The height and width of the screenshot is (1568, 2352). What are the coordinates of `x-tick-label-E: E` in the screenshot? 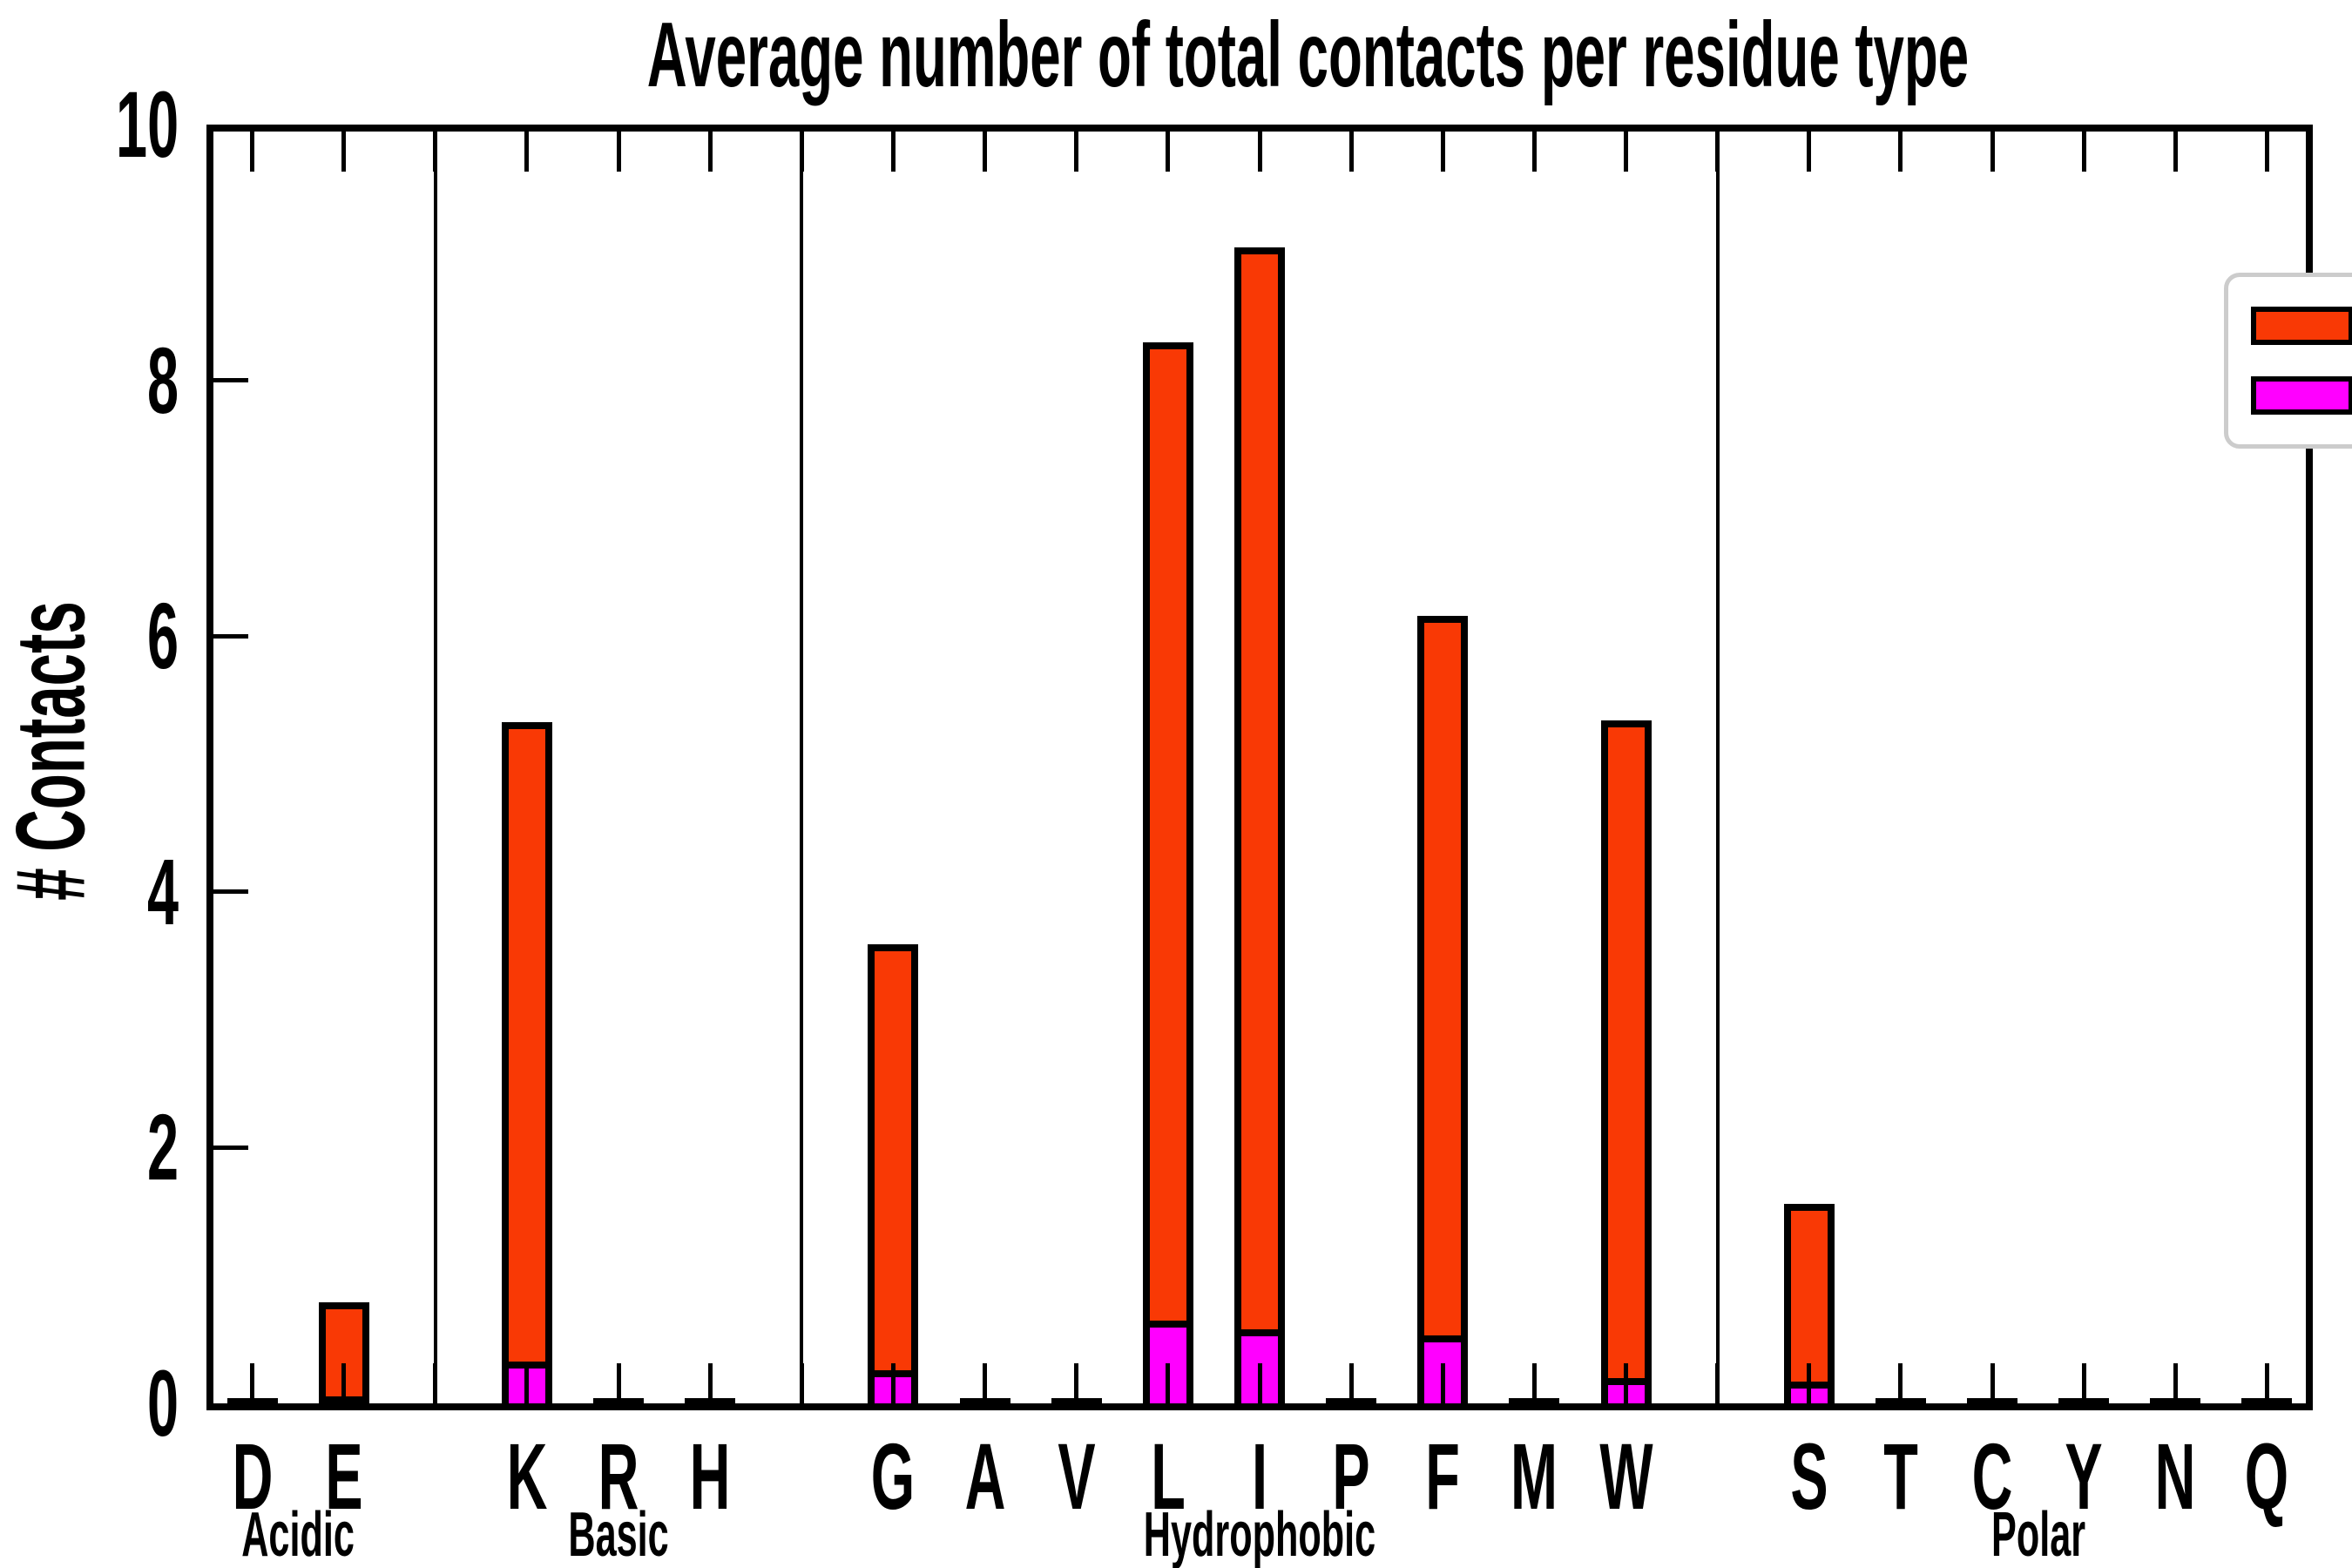 It's located at (344, 1476).